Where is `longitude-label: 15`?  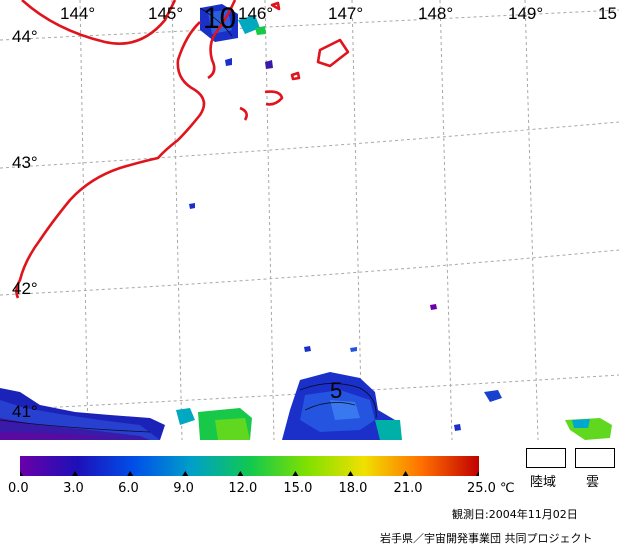
longitude-label: 15 is located at coordinates (607, 13).